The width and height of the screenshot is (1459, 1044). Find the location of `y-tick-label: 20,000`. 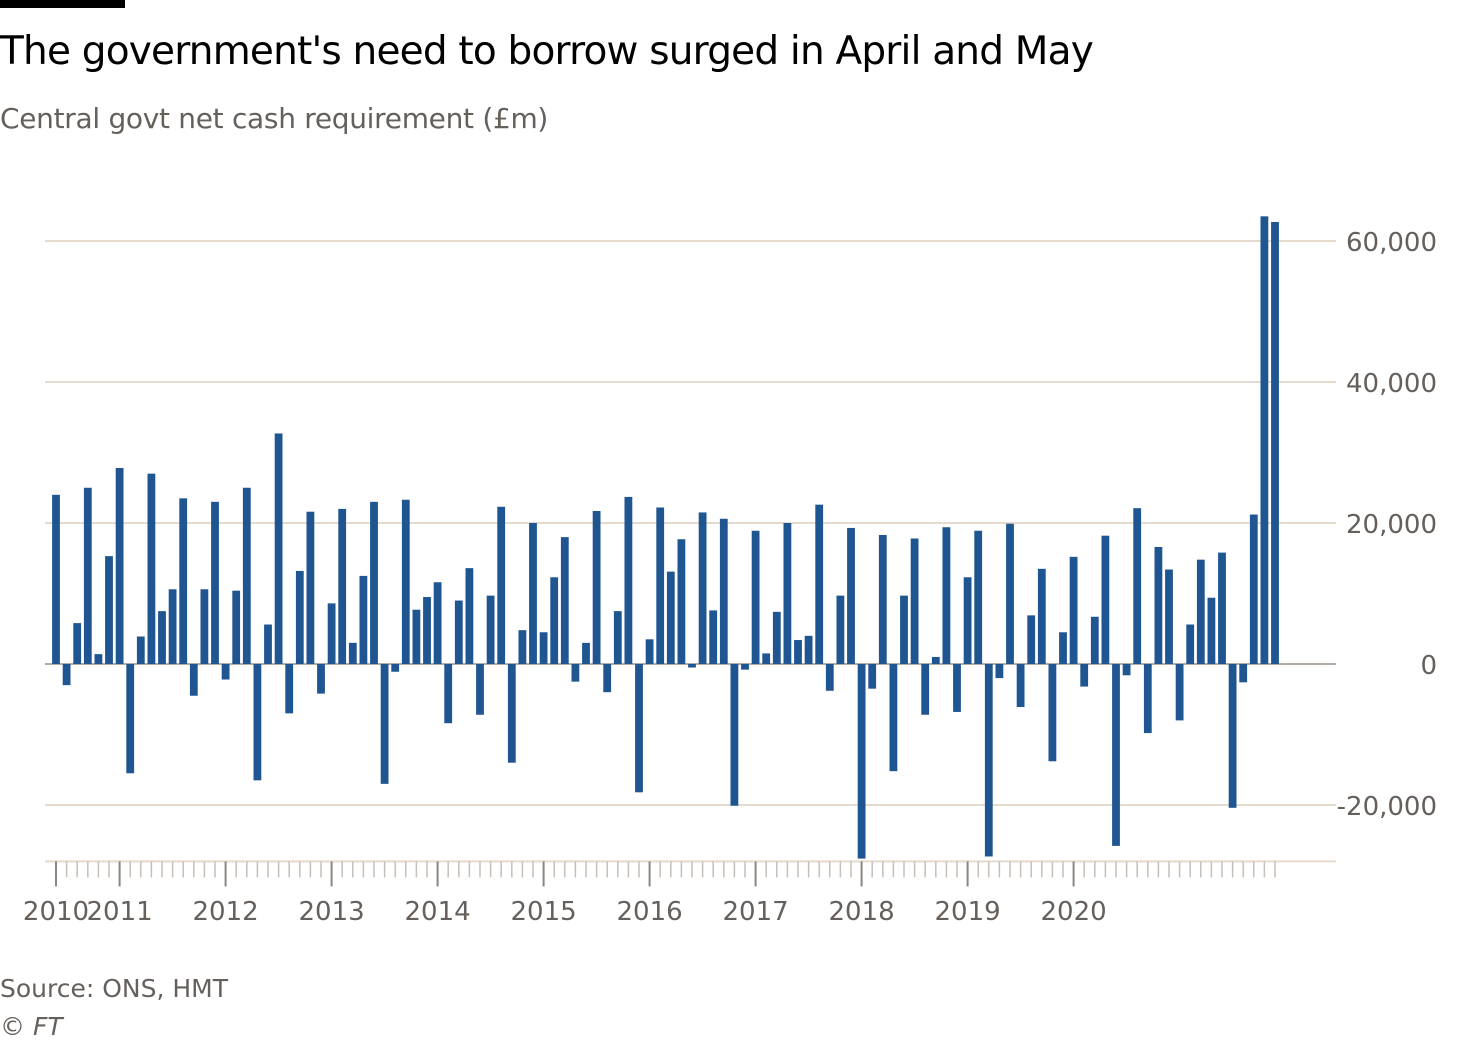

y-tick-label: 20,000 is located at coordinates (1391, 525).